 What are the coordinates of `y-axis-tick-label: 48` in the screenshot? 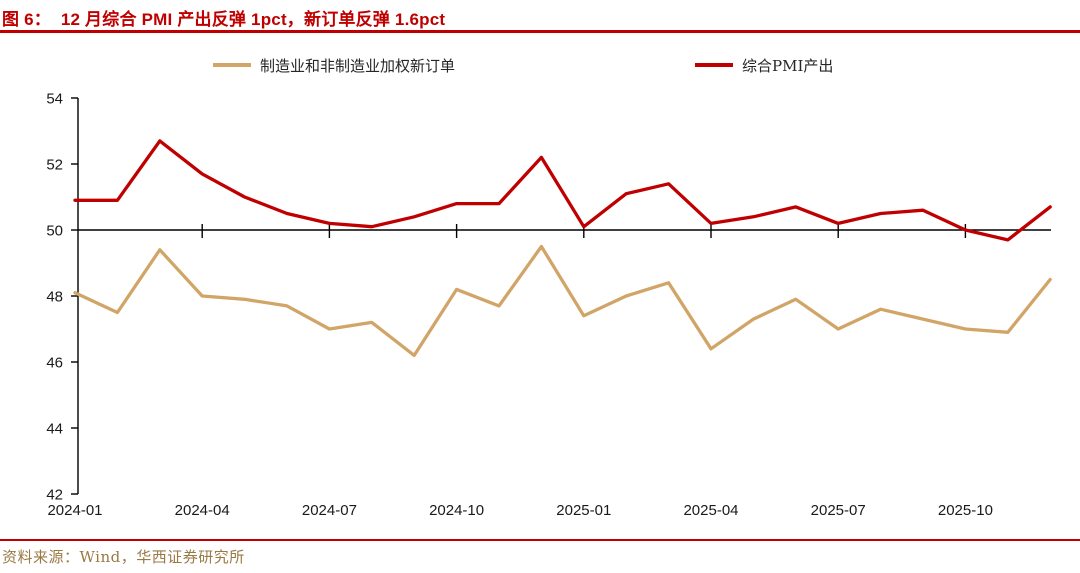 It's located at (54, 297).